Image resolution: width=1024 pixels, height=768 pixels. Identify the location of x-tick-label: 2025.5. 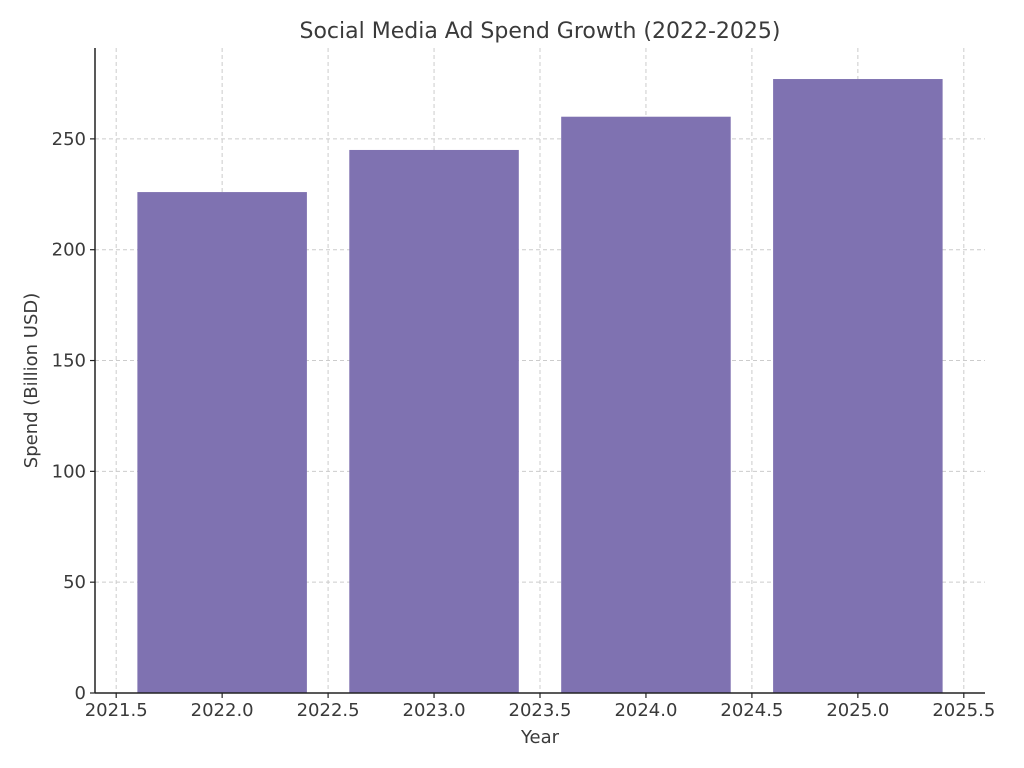
(963, 710).